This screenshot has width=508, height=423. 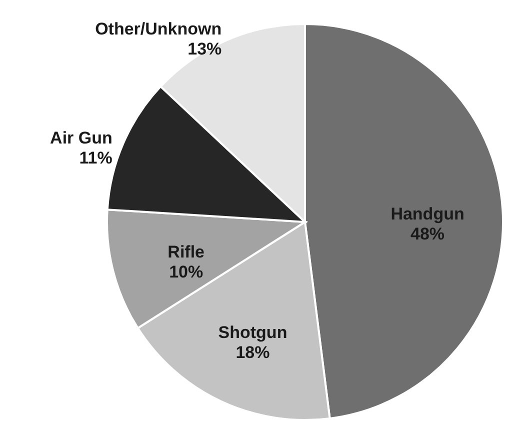 I want to click on slice-label: Other/Unknown, so click(x=158, y=28).